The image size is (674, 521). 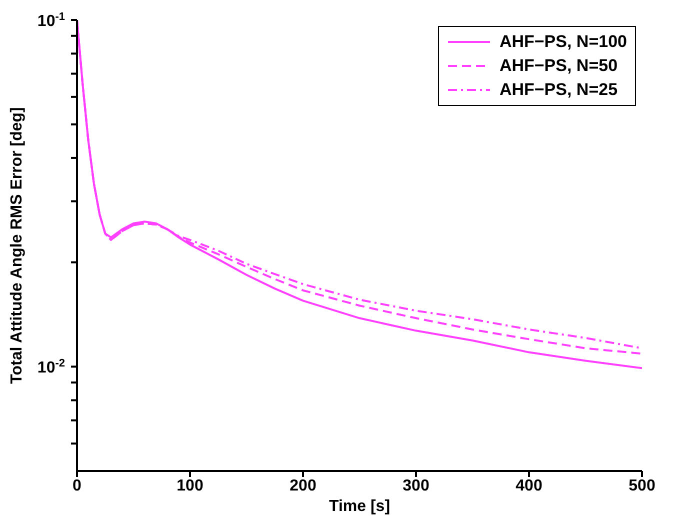 What do you see at coordinates (529, 485) in the screenshot?
I see `x-tick-label: 400` at bounding box center [529, 485].